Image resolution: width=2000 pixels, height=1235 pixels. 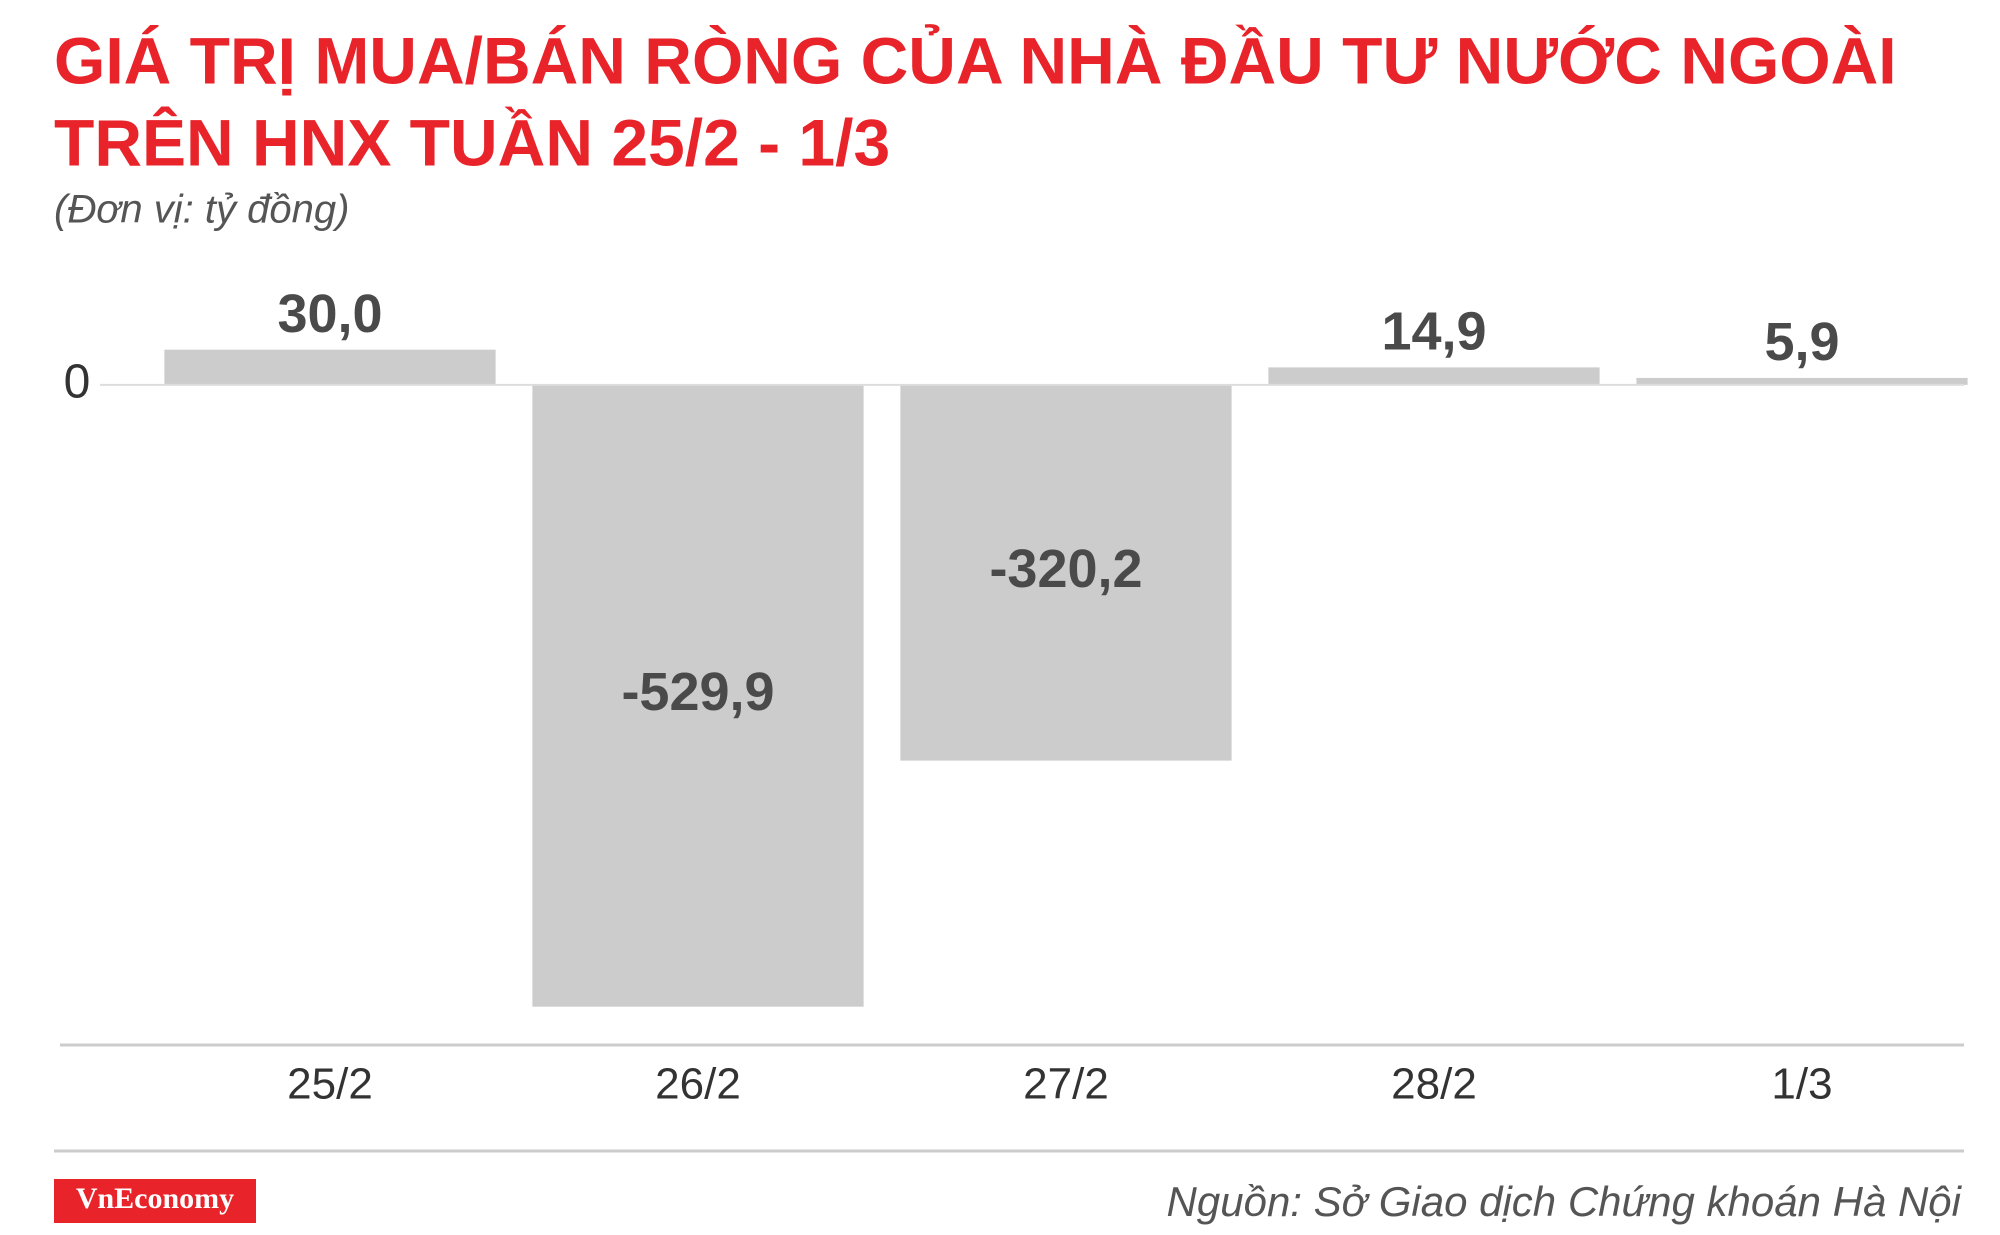 I want to click on data-label: 30,0, so click(x=329, y=314).